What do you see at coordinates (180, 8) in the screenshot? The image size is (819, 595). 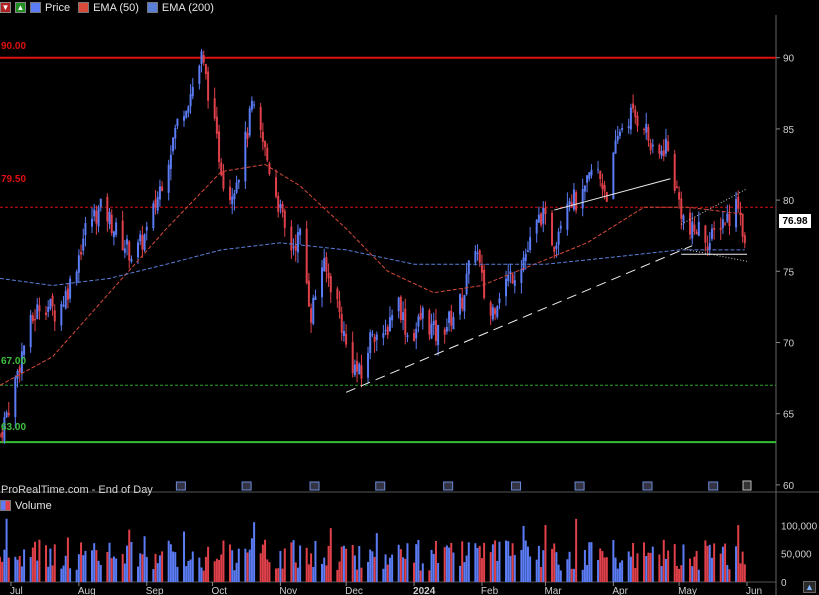 I see `legend-ema200: EMA (200)` at bounding box center [180, 8].